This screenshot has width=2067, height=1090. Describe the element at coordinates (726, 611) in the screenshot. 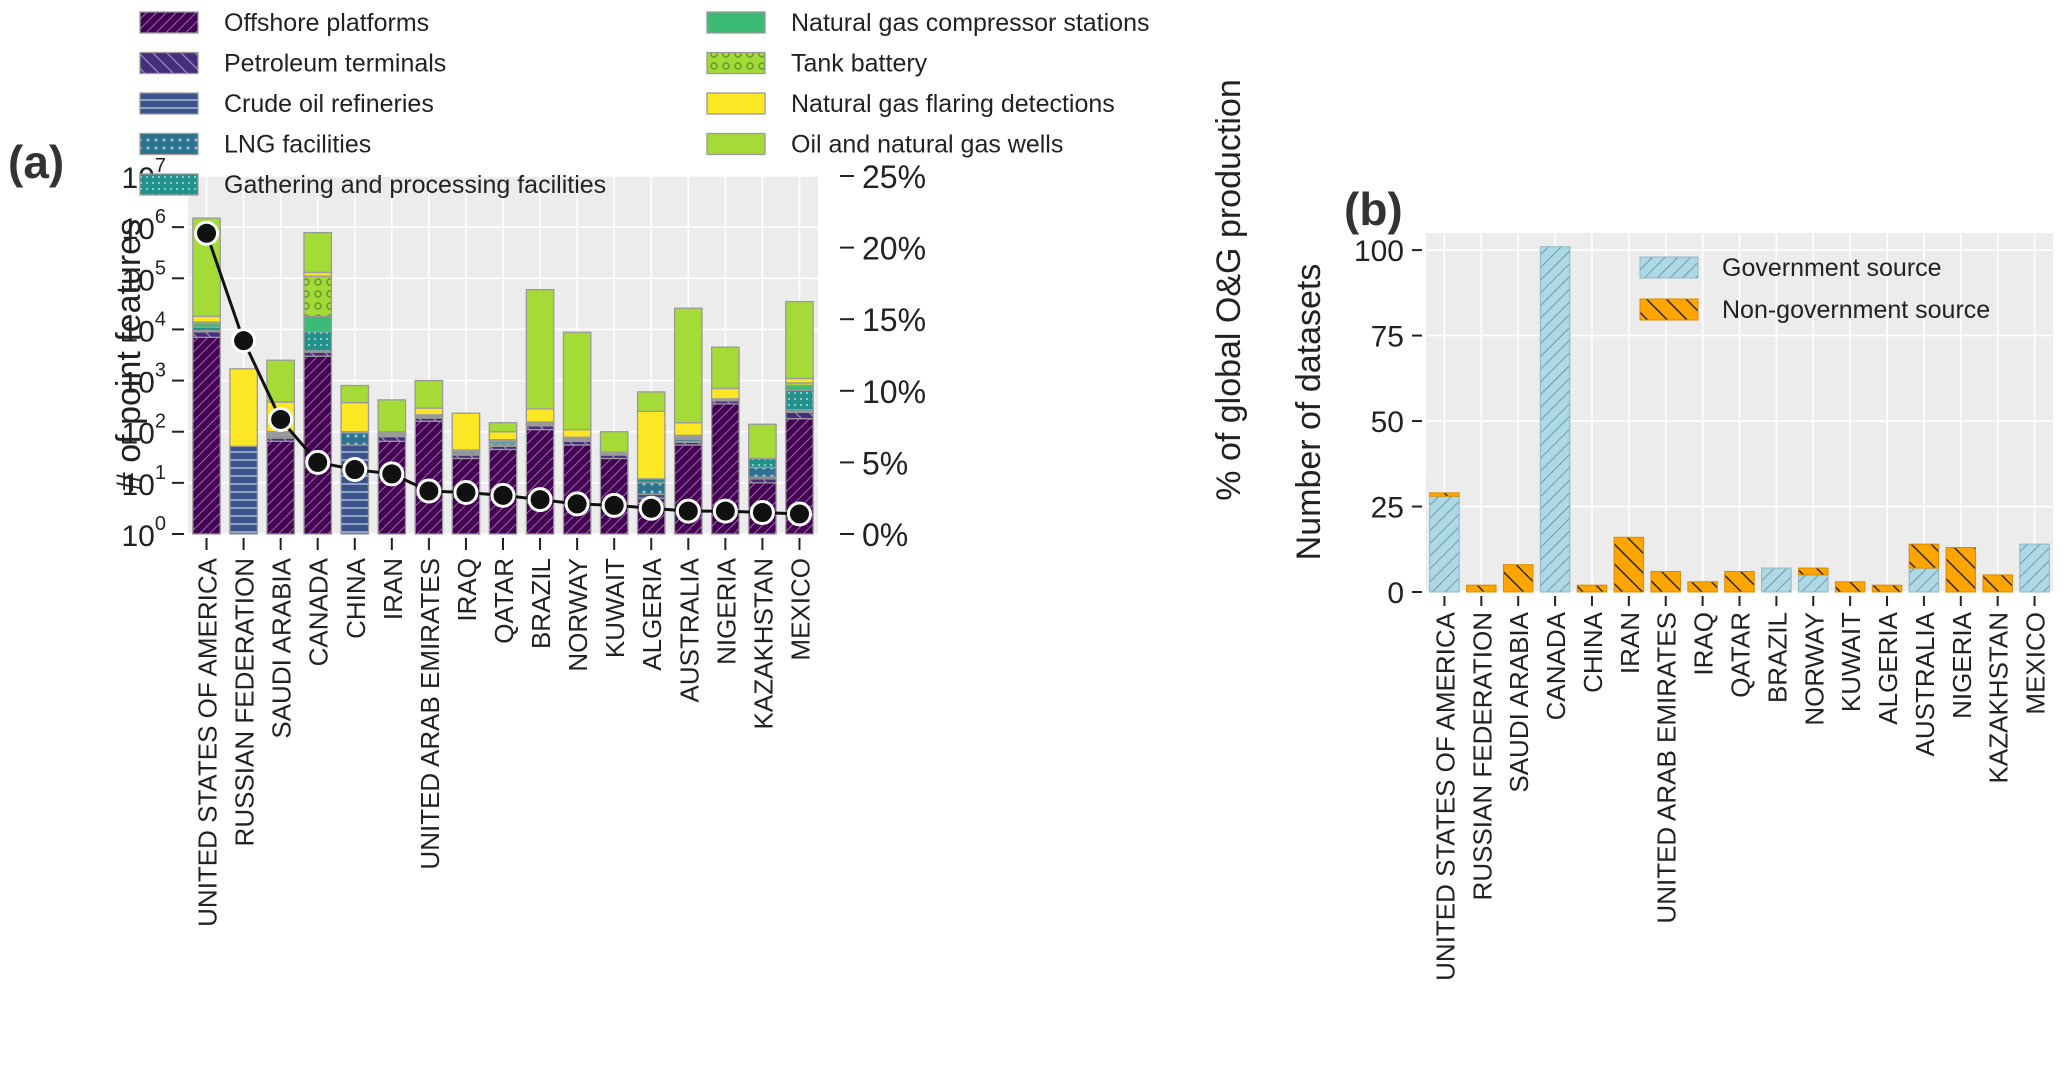

I see `x-tick-label: NIGERIA` at that location.